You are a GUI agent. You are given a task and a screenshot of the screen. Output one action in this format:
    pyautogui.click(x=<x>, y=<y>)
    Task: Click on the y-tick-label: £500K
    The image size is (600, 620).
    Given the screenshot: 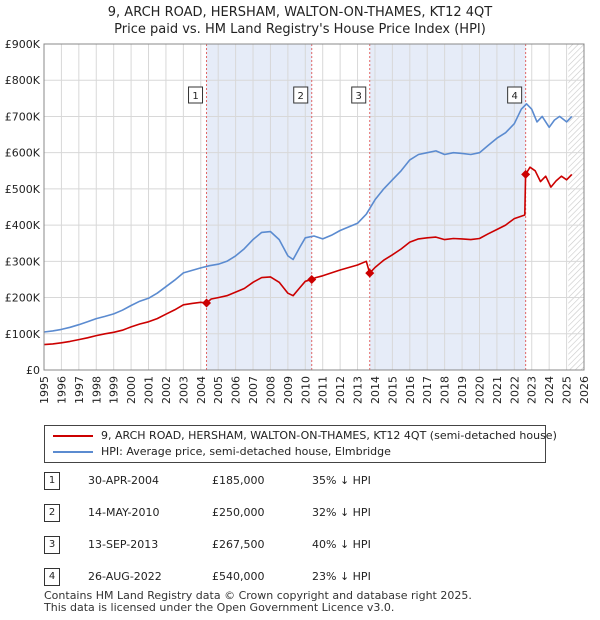 What is the action you would take?
    pyautogui.click(x=23, y=189)
    